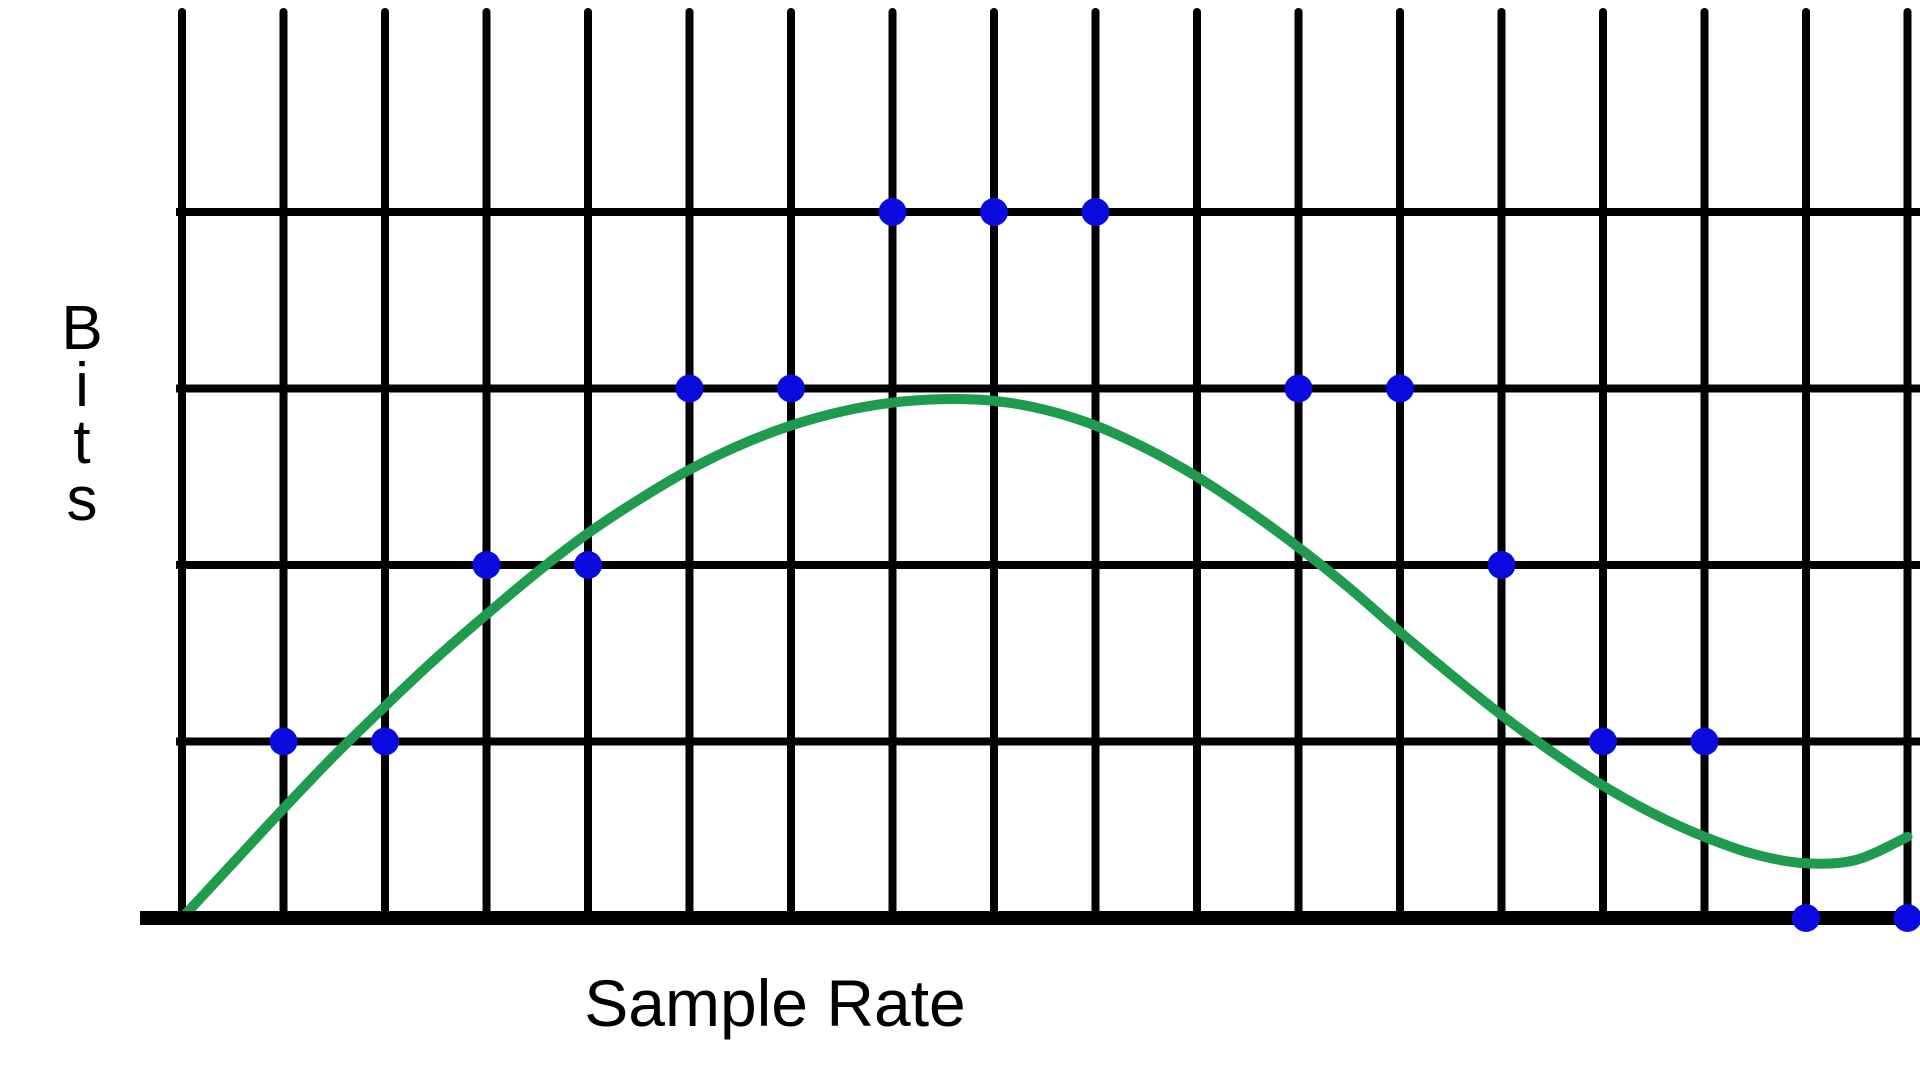 The image size is (1920, 1080). Describe the element at coordinates (82, 500) in the screenshot. I see `y-axis-label-char-3: s` at that location.